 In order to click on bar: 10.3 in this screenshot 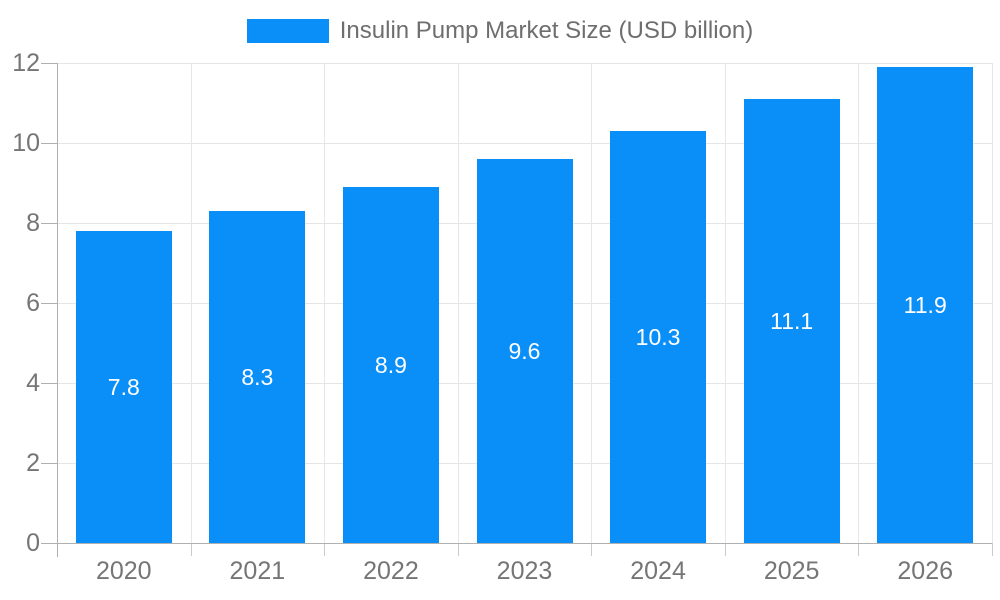, I will do `click(658, 337)`.